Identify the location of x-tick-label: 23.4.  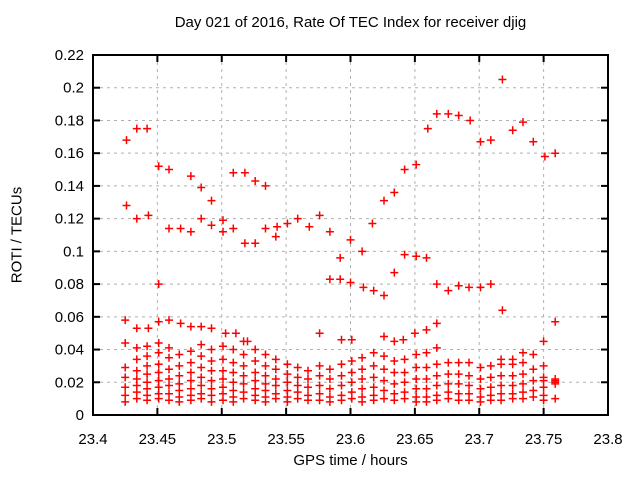
(92, 439).